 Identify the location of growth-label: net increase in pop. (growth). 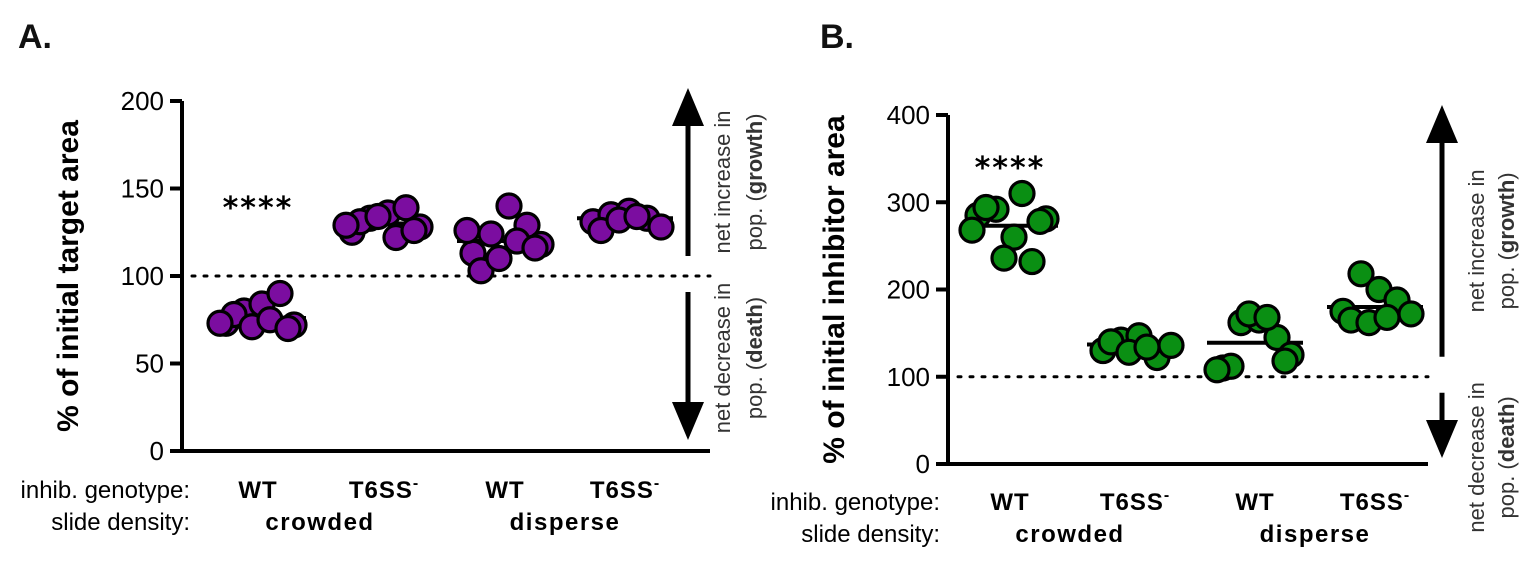
(738, 181).